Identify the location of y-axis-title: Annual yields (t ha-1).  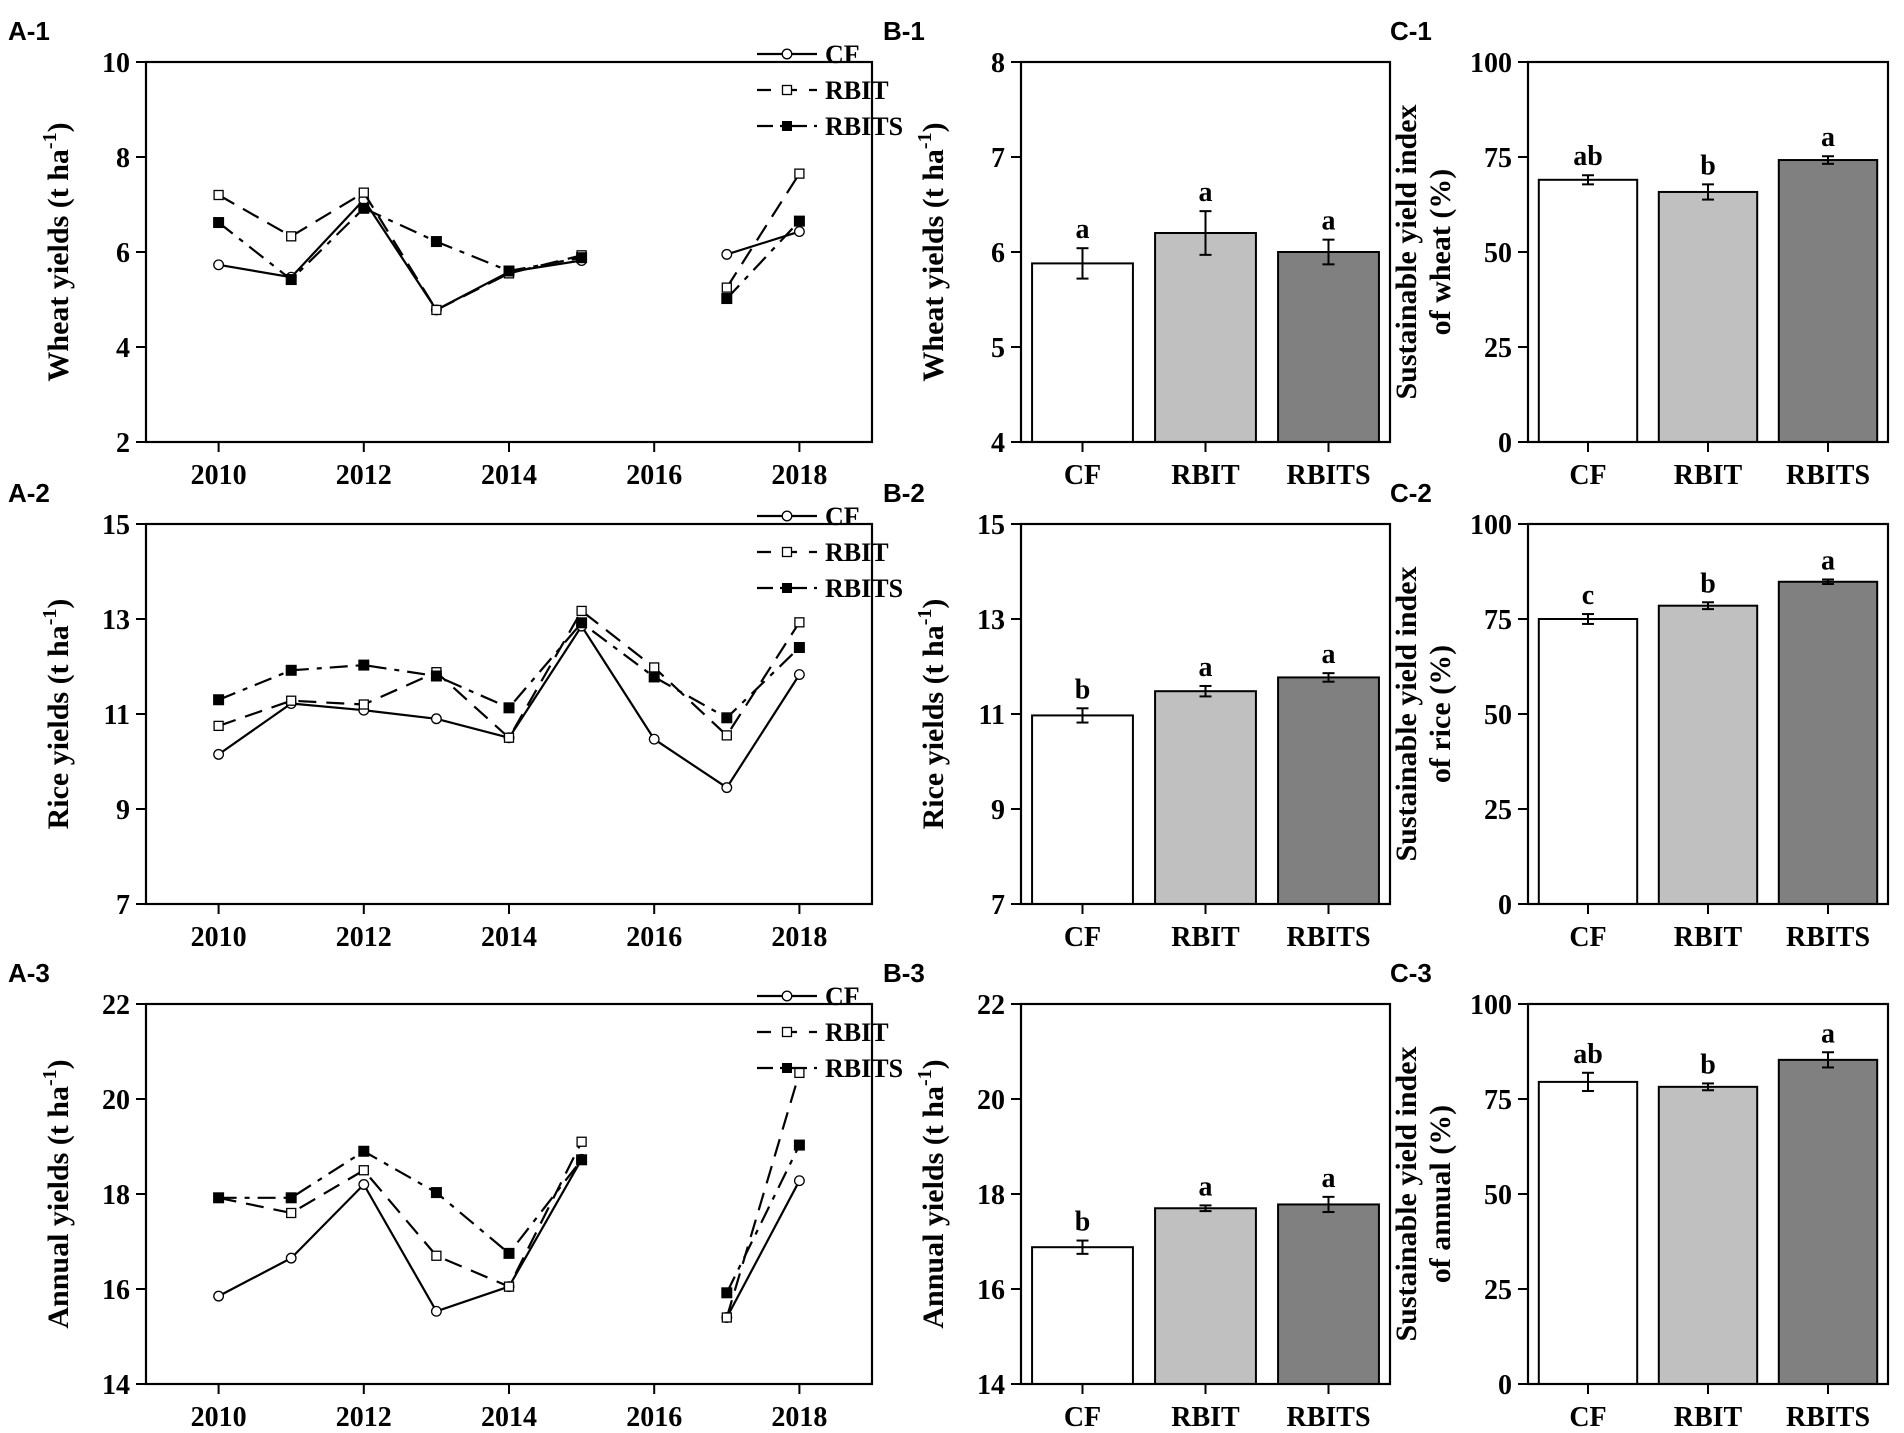
(57, 1193).